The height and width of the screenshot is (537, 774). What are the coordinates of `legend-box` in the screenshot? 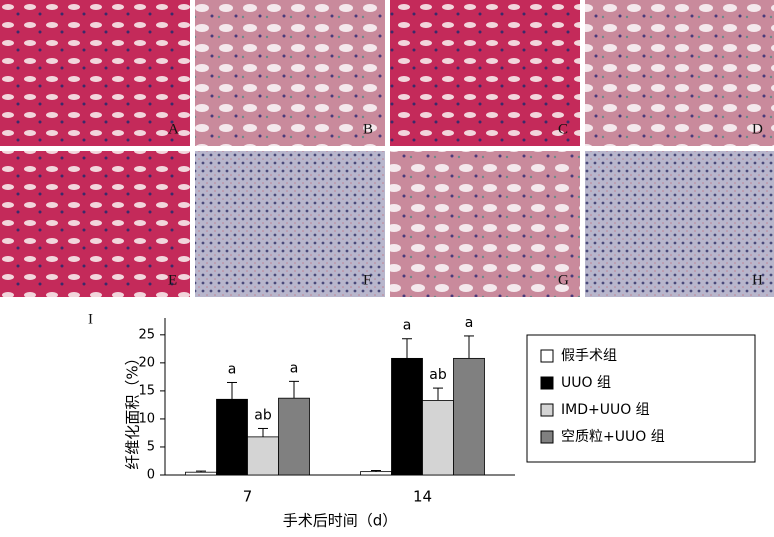 It's located at (641, 398).